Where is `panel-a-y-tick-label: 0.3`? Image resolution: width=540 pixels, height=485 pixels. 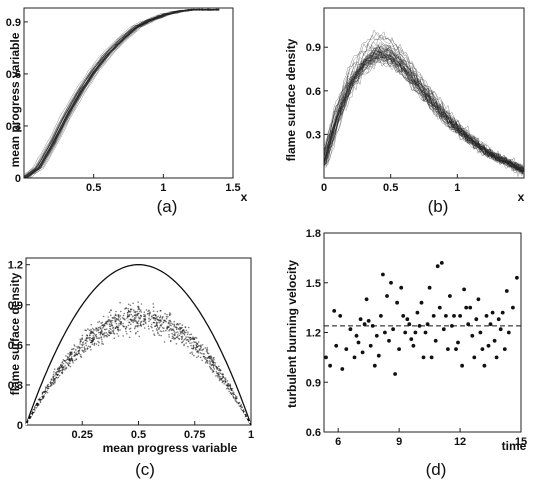 panel-a-y-tick-label: 0.3 is located at coordinates (13, 127).